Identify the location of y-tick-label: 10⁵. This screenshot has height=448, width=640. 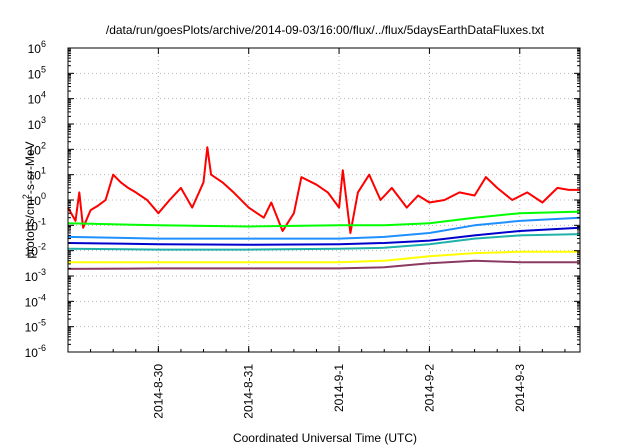
(37, 72).